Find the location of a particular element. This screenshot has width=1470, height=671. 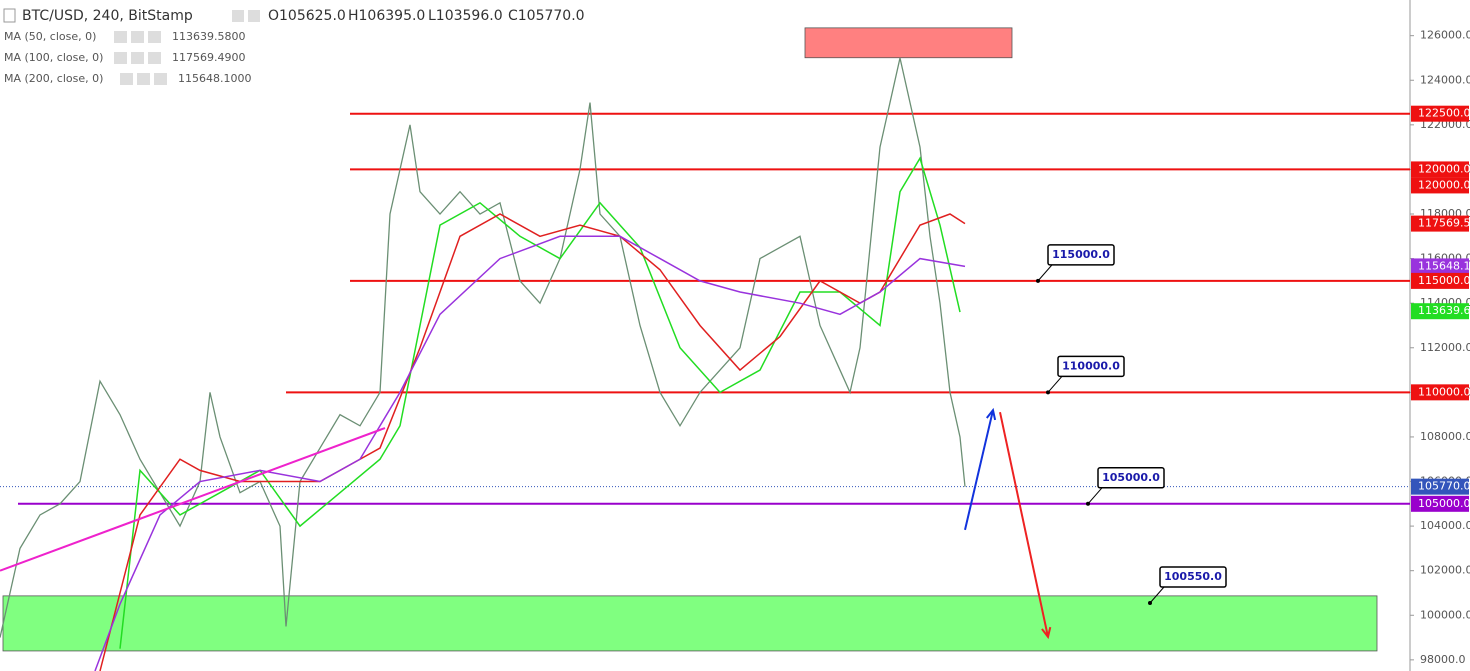

callout-label: 100550.0 is located at coordinates (1193, 576).